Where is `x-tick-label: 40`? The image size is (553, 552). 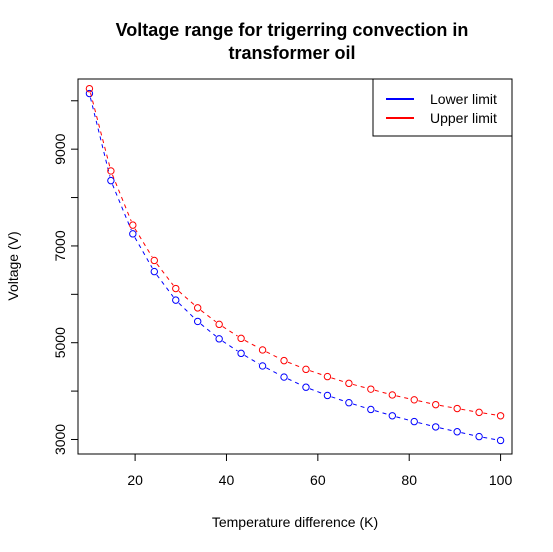
x-tick-label: 40 is located at coordinates (227, 480).